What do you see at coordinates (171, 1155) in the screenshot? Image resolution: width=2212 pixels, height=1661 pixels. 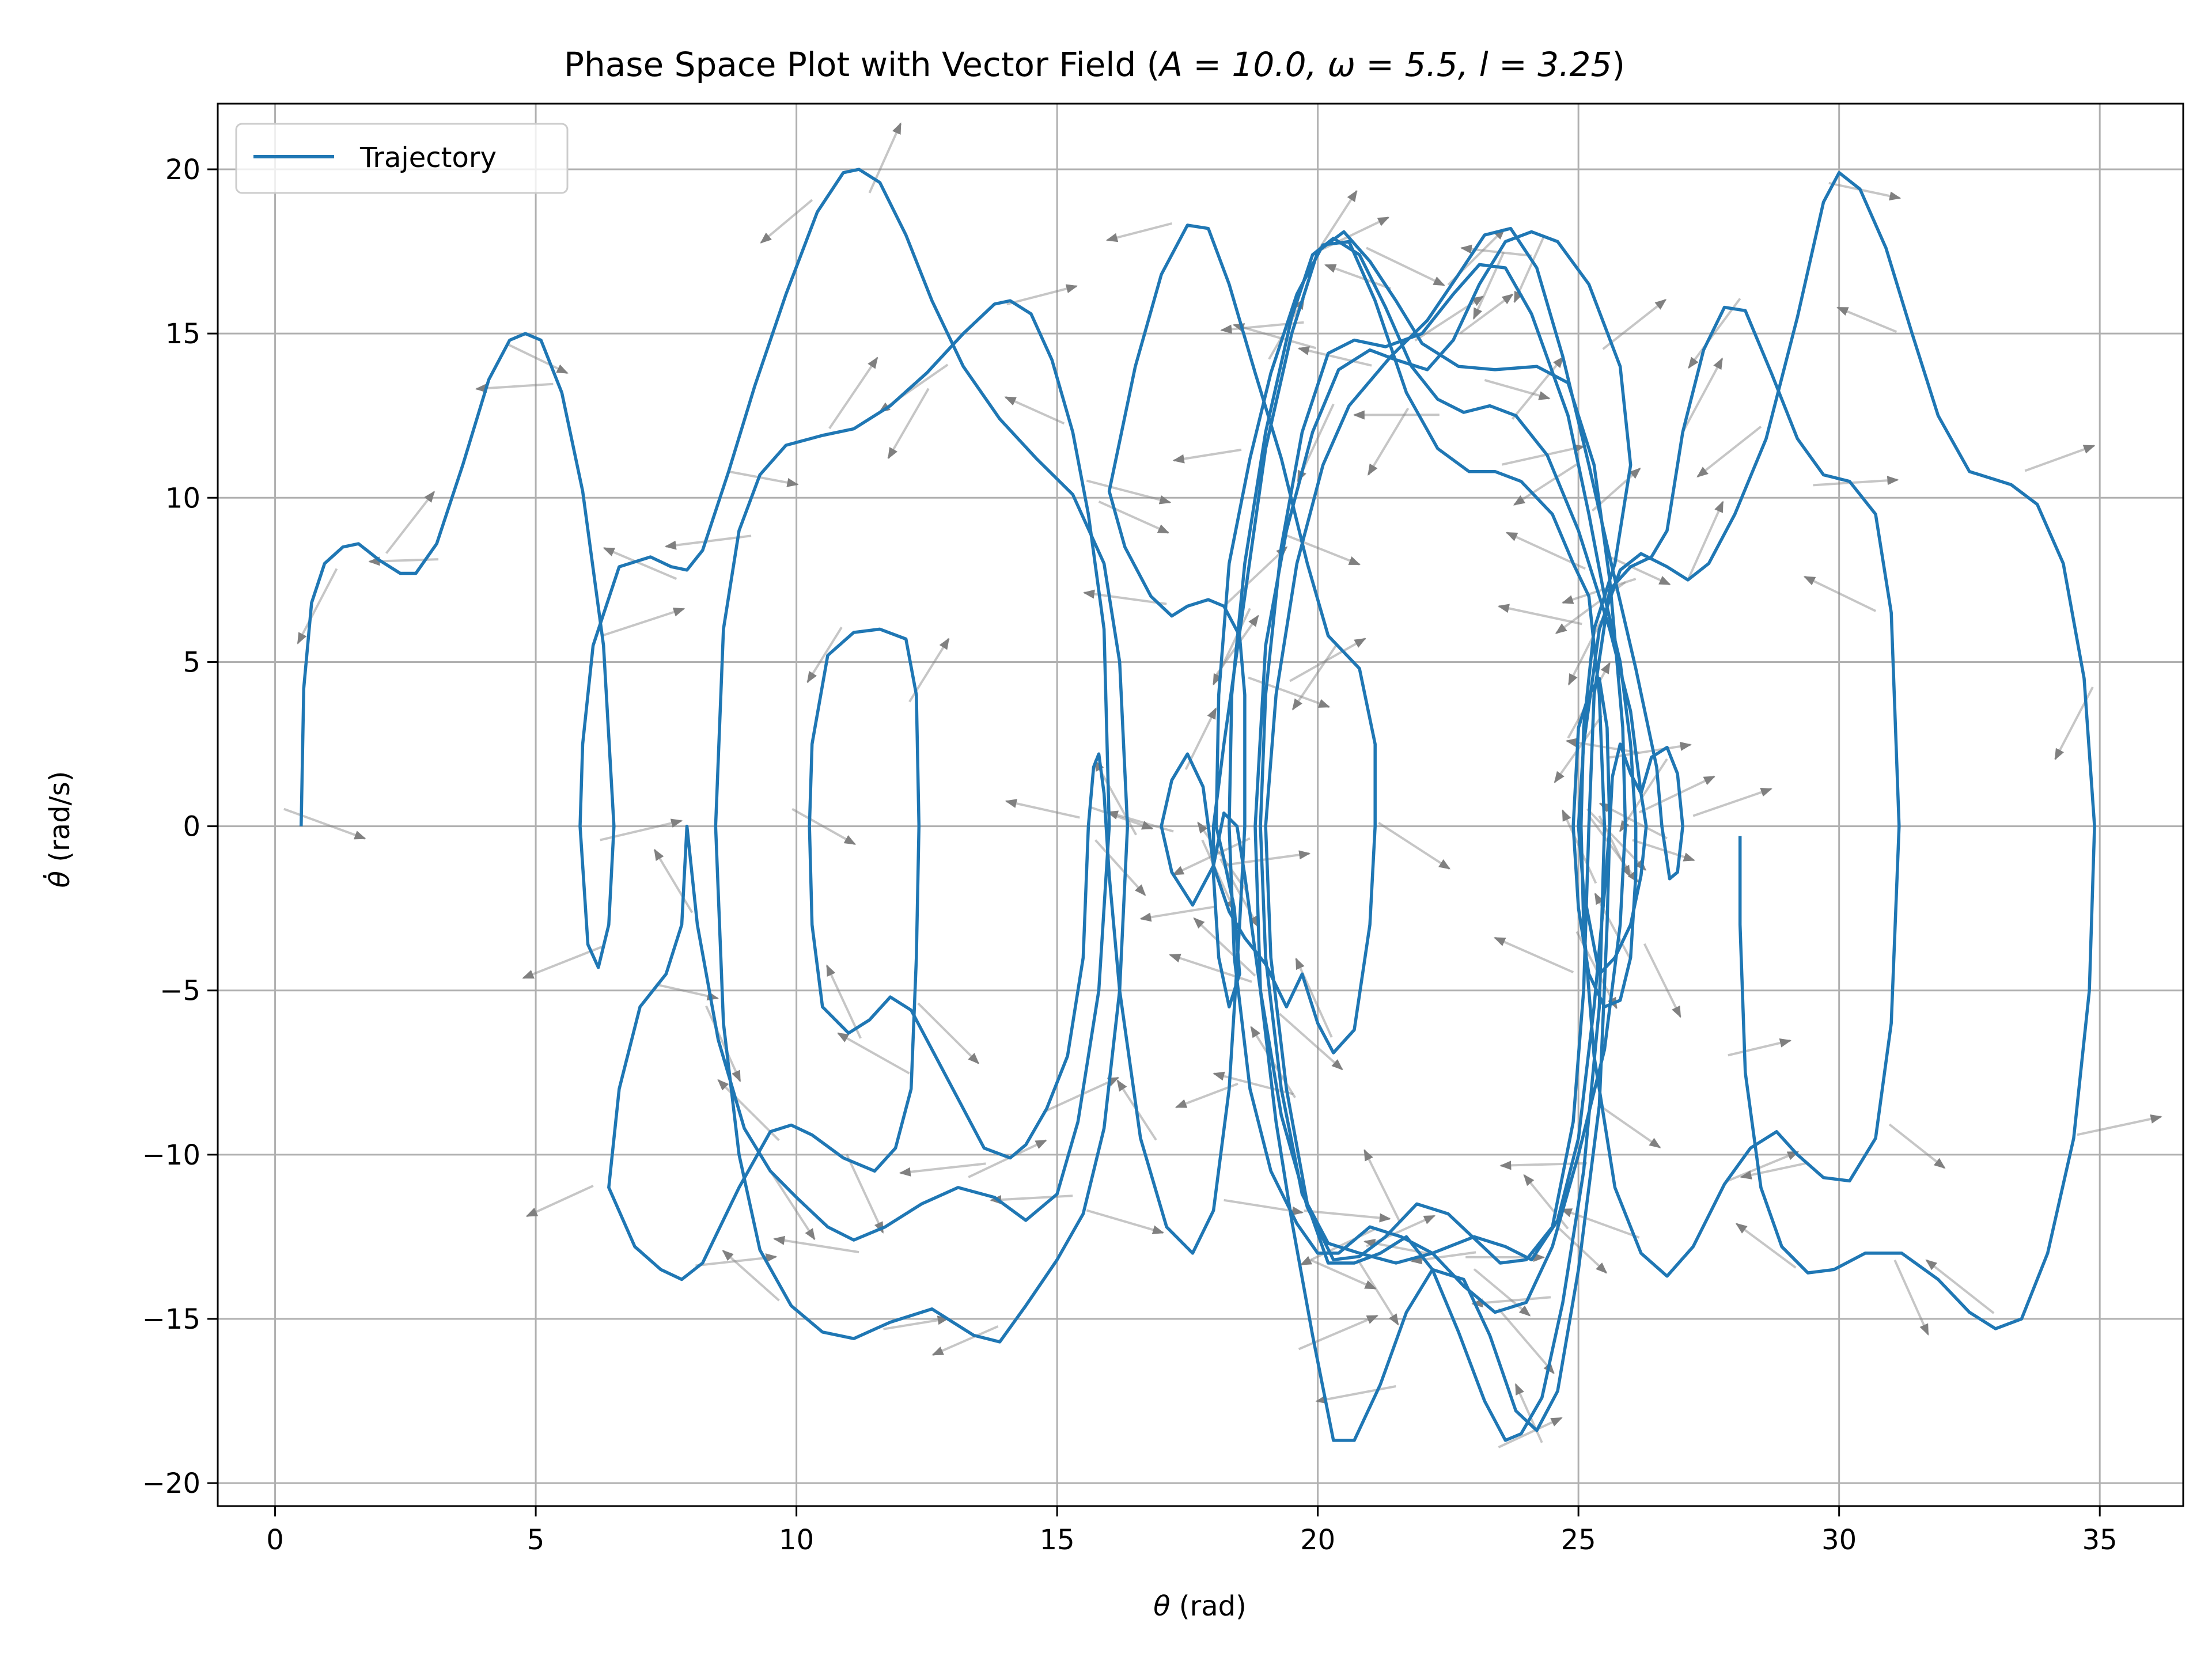 I see `y-tick-label: −10` at bounding box center [171, 1155].